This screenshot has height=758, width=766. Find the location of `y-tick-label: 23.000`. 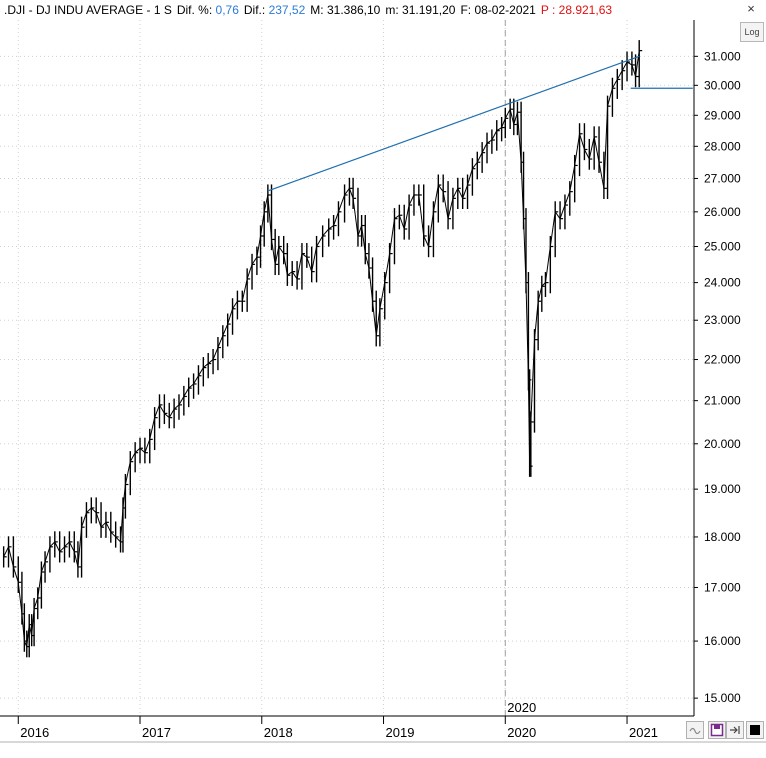

y-tick-label: 23.000 is located at coordinates (722, 320).